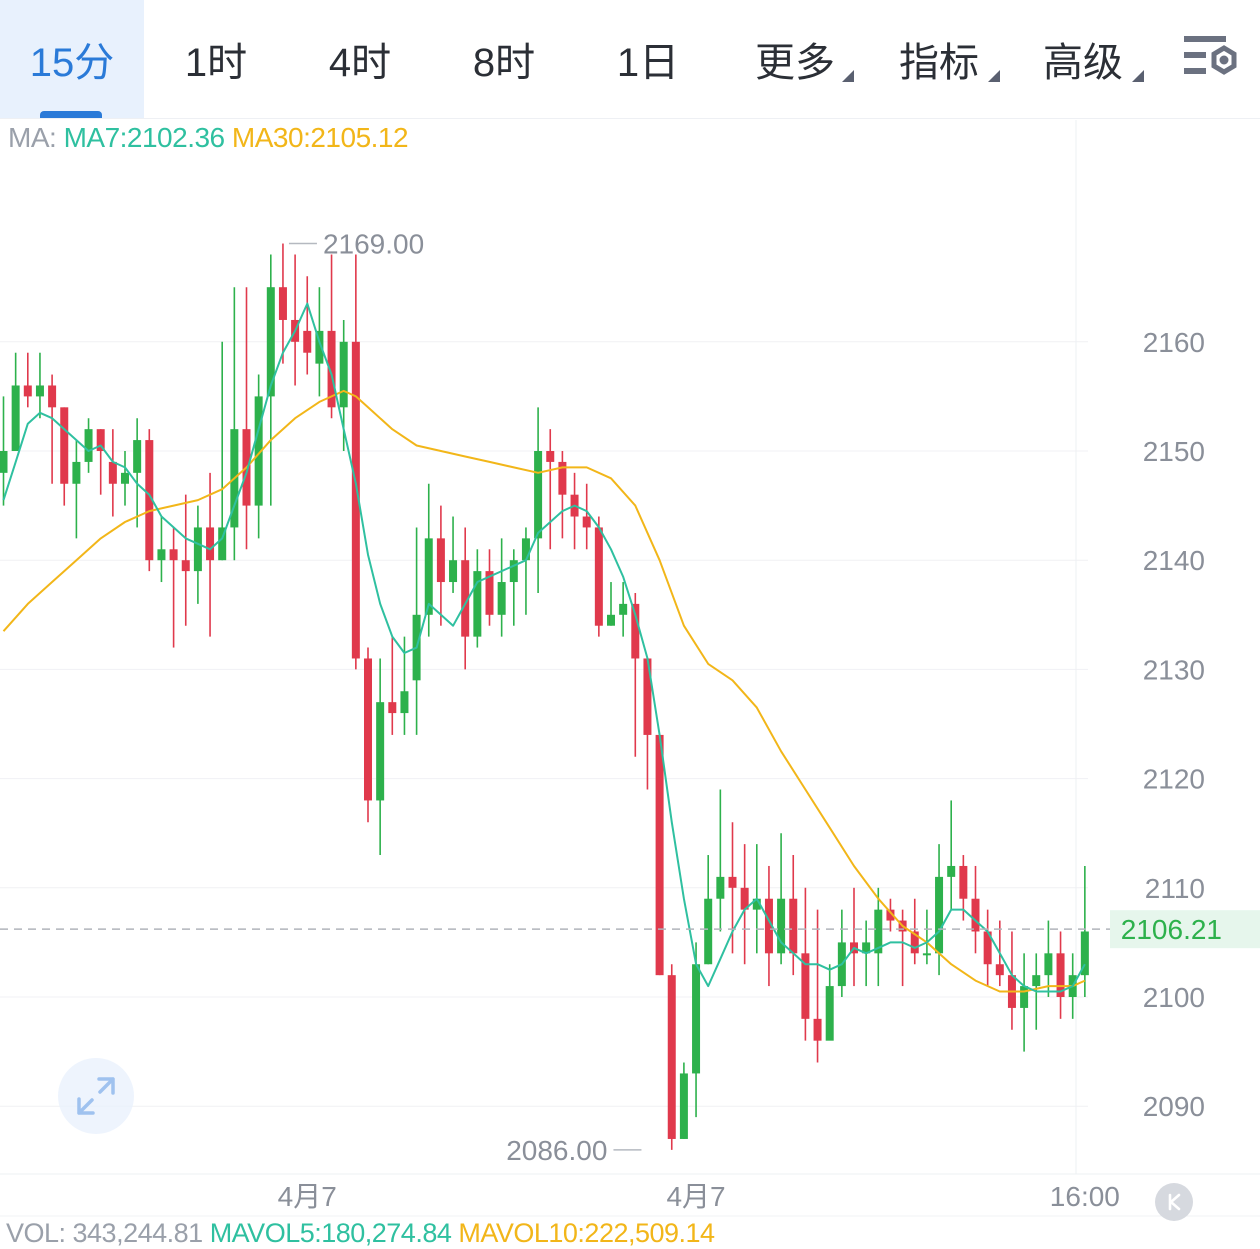 The width and height of the screenshot is (1260, 1249). What do you see at coordinates (96, 1096) in the screenshot?
I see `expand-arrows-icon` at bounding box center [96, 1096].